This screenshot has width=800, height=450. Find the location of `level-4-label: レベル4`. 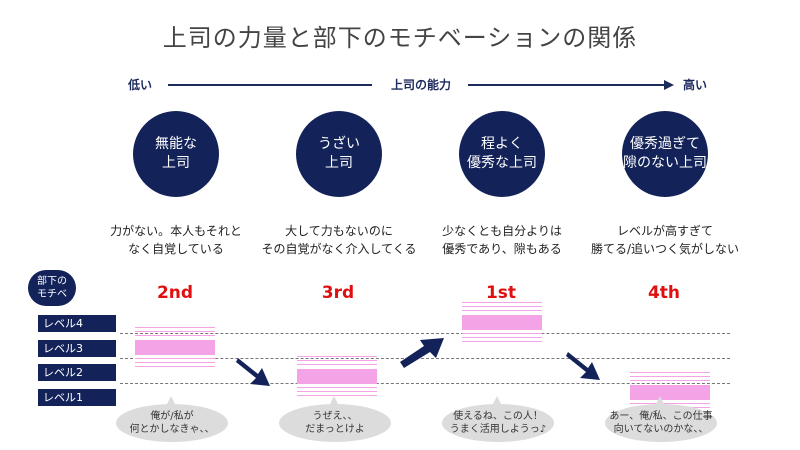

level-4-label: レベル4 is located at coordinates (77, 323).